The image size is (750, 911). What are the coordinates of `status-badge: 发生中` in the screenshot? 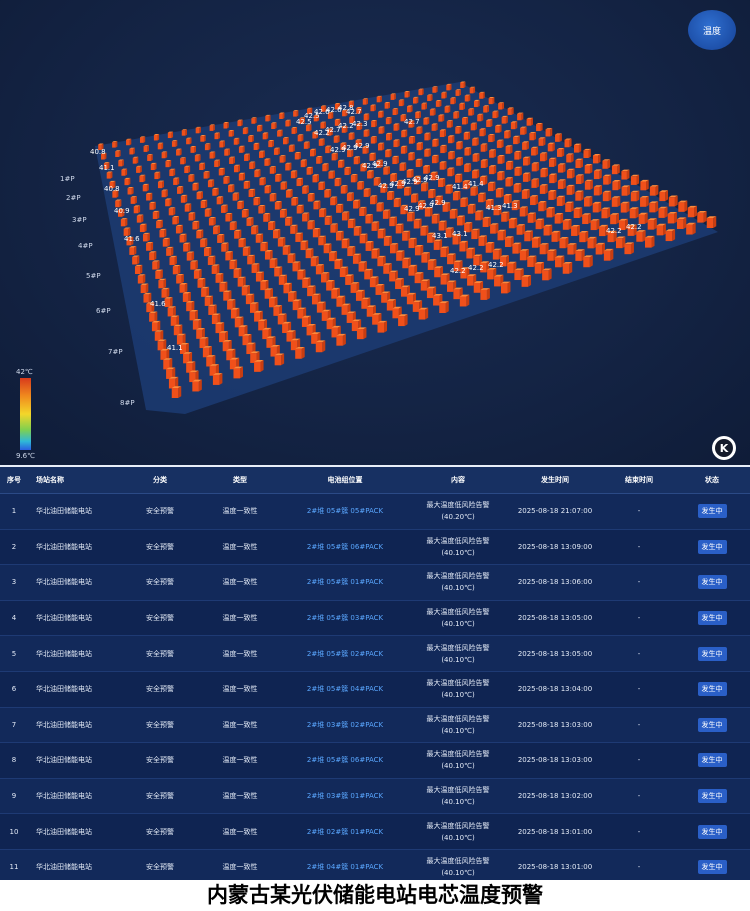 It's located at (712, 582).